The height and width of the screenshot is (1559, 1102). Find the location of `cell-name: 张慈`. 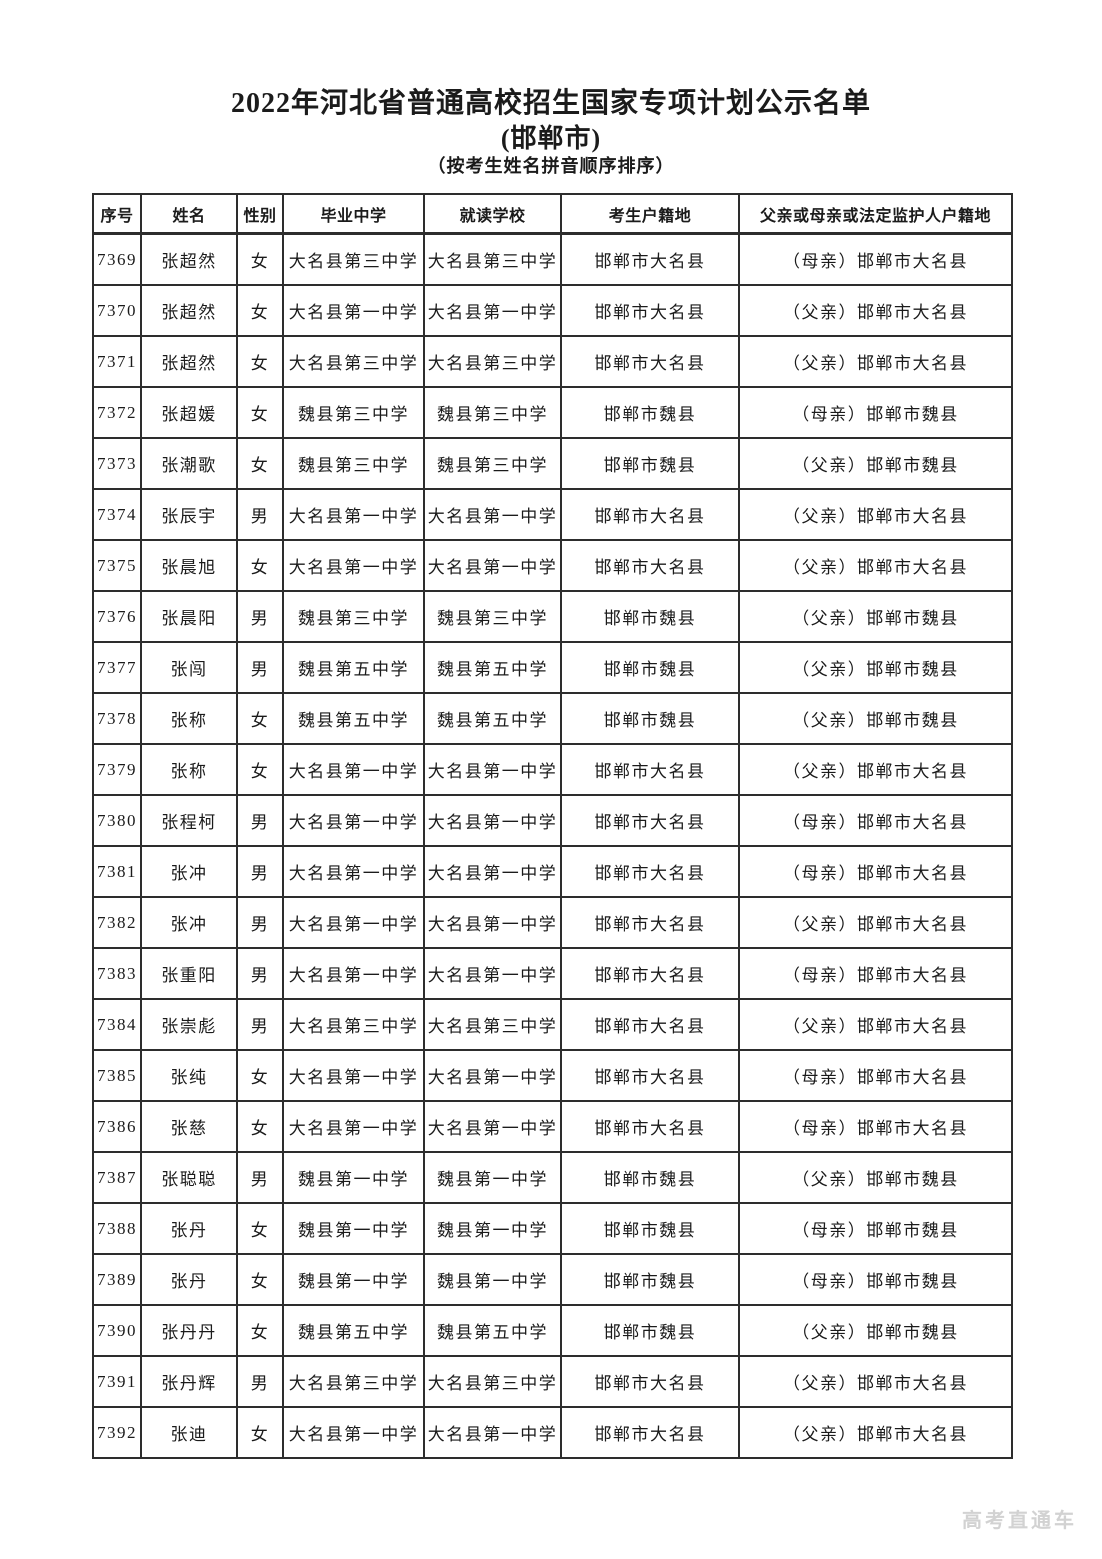

cell-name: 张慈 is located at coordinates (189, 1126).